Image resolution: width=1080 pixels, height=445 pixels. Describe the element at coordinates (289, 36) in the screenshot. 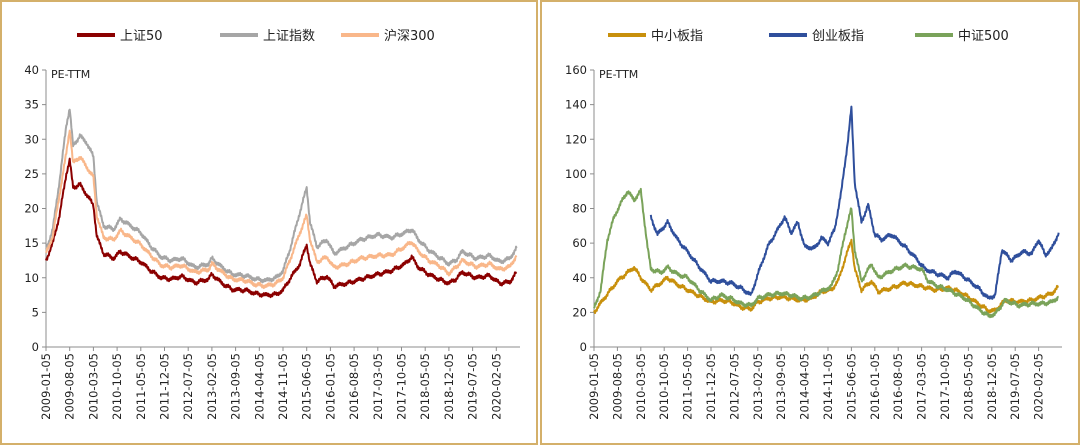

I see `legend-label-left-1: 上证指数` at that location.